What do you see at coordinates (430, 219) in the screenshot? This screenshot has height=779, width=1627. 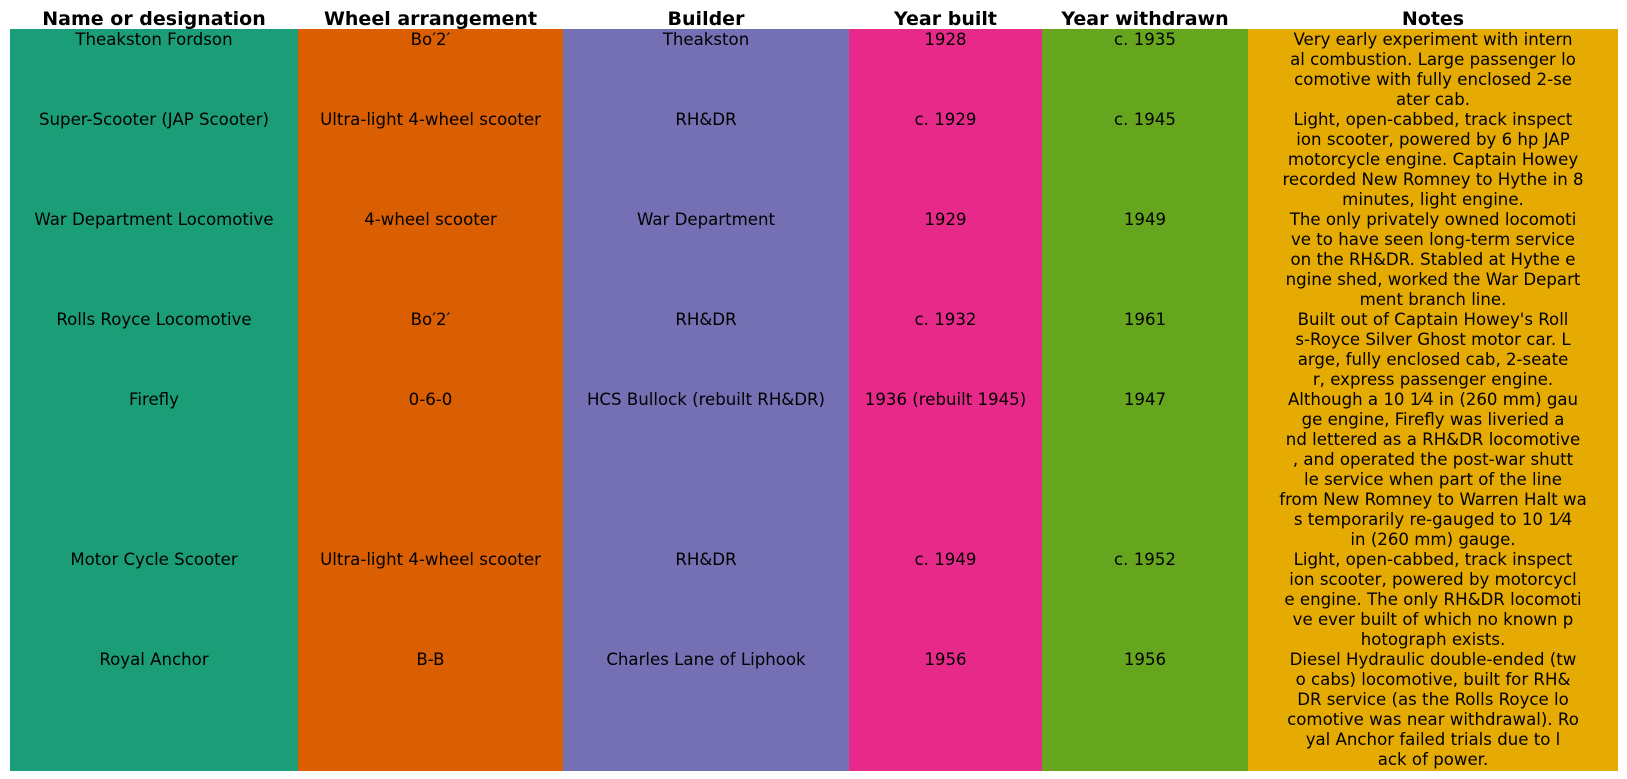 I see `cell-wheel: 4-wheel scooter` at bounding box center [430, 219].